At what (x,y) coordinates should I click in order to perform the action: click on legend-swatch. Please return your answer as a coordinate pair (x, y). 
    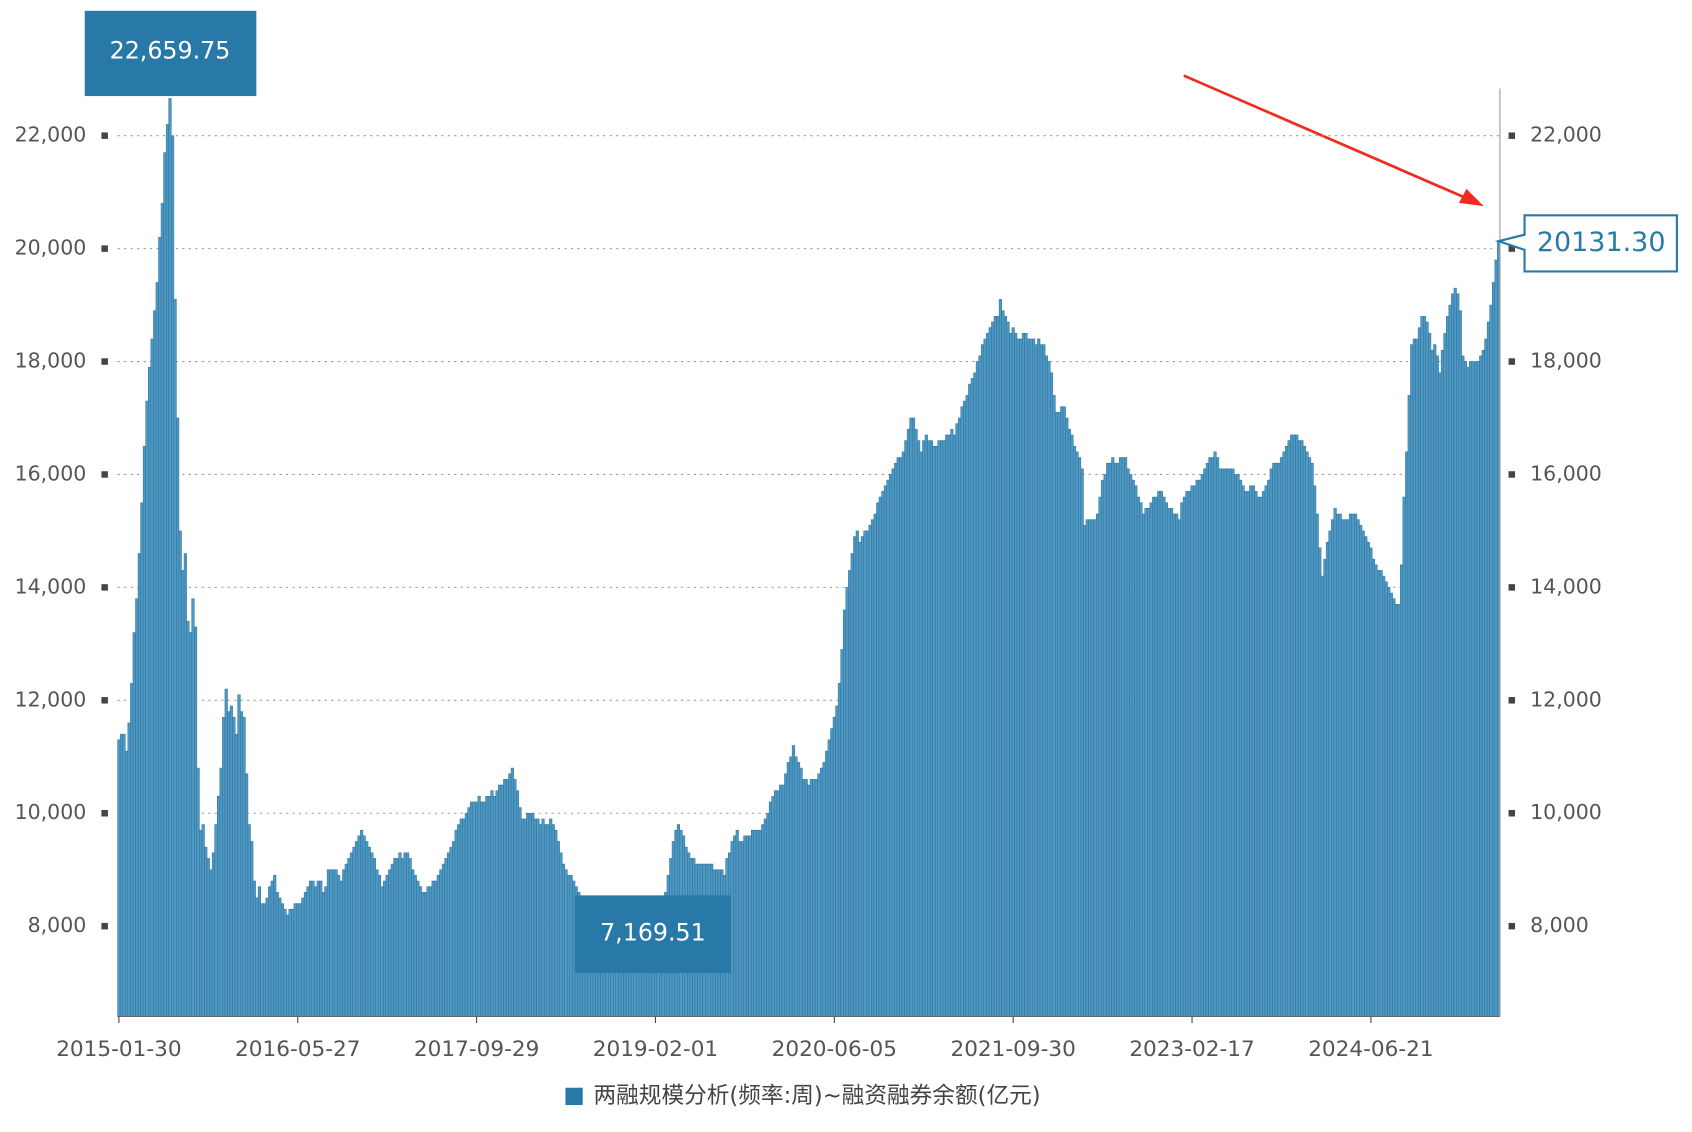
    Looking at the image, I should click on (574, 1096).